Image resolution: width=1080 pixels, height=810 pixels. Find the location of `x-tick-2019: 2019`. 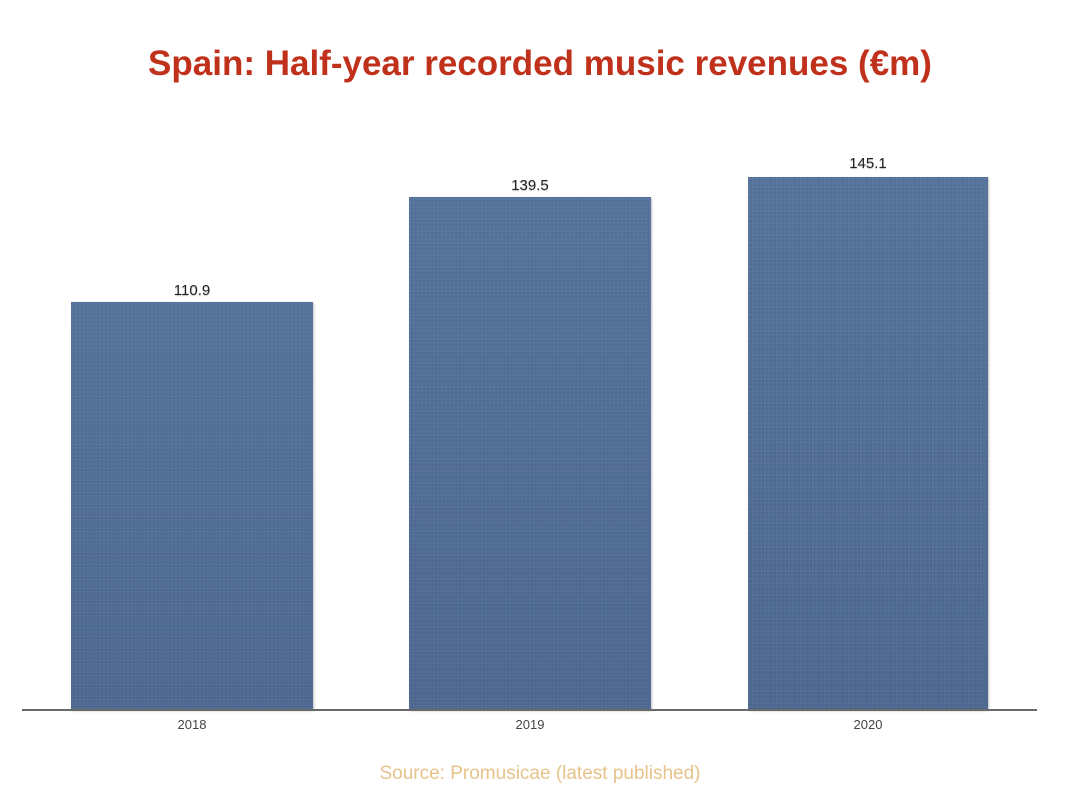

x-tick-2019: 2019 is located at coordinates (530, 724).